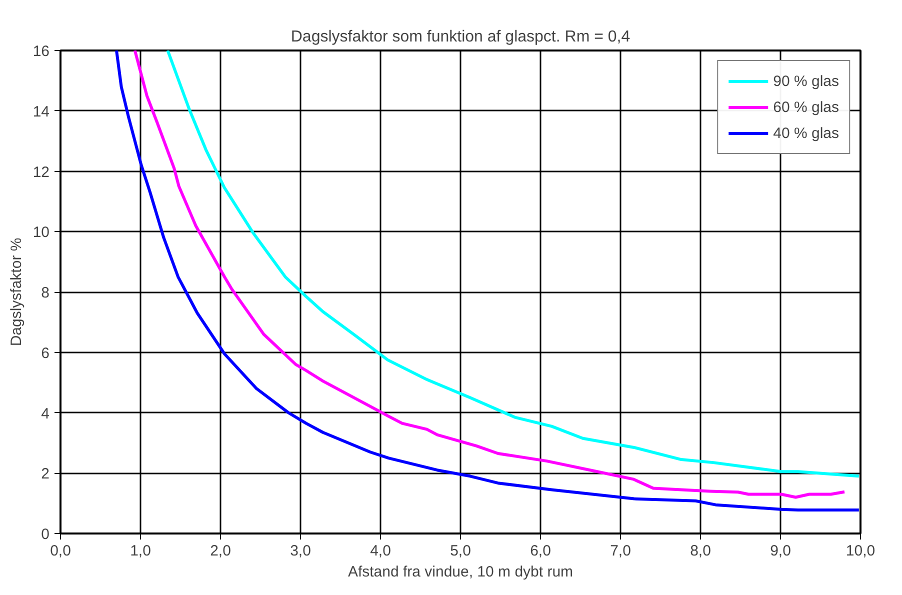  Describe the element at coordinates (41, 111) in the screenshot. I see `y-tick-label: 14` at that location.